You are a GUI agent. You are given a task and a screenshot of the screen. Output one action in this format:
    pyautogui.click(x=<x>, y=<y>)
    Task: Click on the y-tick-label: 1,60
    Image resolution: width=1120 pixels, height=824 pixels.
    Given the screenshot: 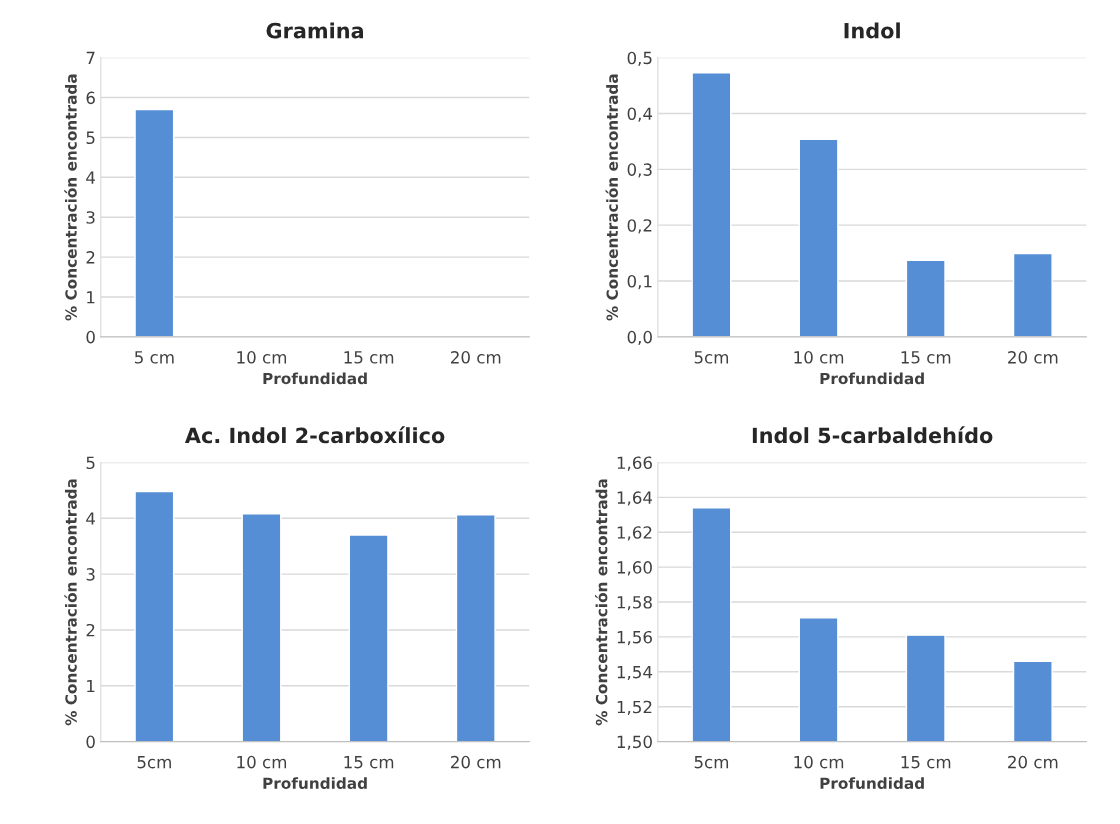 What is the action you would take?
    pyautogui.click(x=634, y=568)
    